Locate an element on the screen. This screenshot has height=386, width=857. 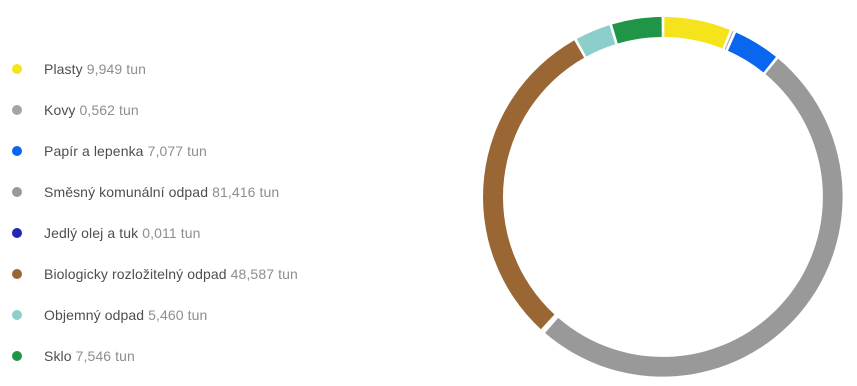
donut-segment-biologicky-rozlozitelny-odpad is located at coordinates (534, 185).